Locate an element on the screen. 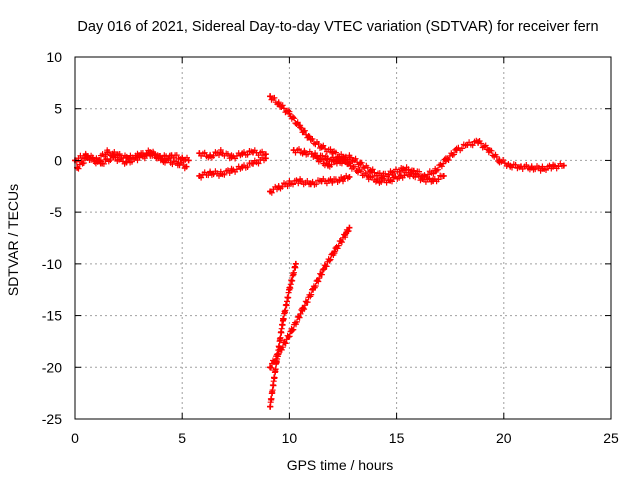  y-tick-label: 5 is located at coordinates (58, 109).